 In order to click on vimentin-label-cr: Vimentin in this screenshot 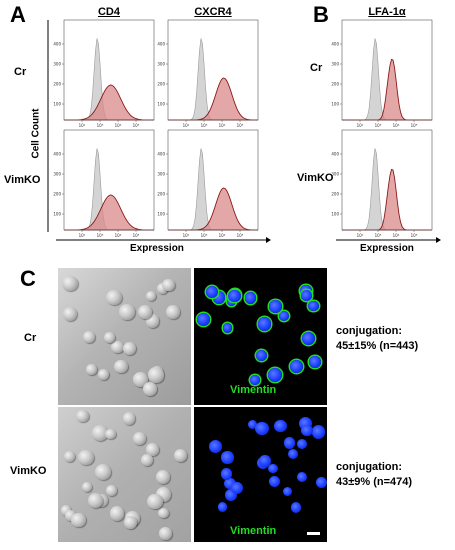, I will do `click(253, 390)`.